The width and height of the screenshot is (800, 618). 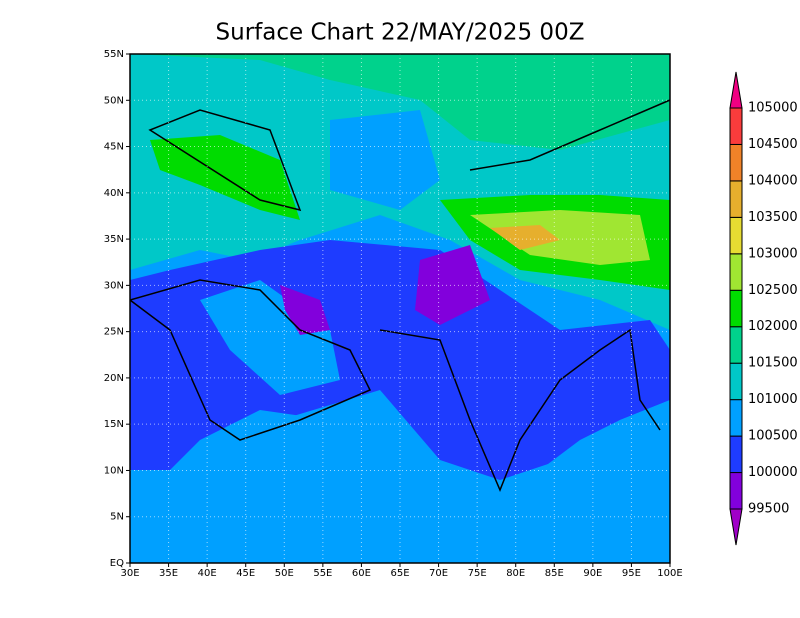 What do you see at coordinates (773, 399) in the screenshot?
I see `colorbar-label: 101000` at bounding box center [773, 399].